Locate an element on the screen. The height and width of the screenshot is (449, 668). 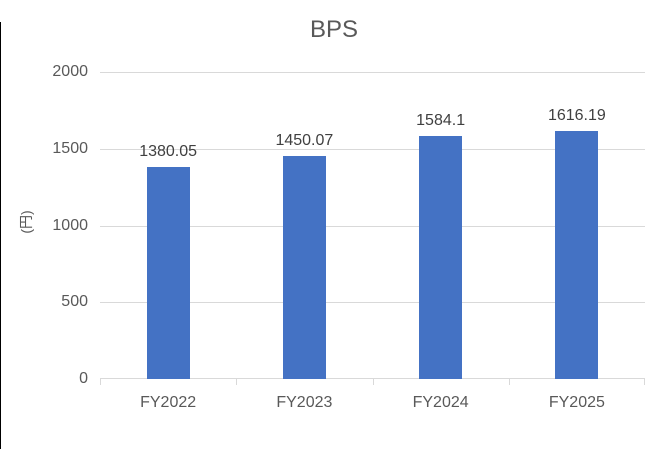
left-border-line is located at coordinates (0, 235).